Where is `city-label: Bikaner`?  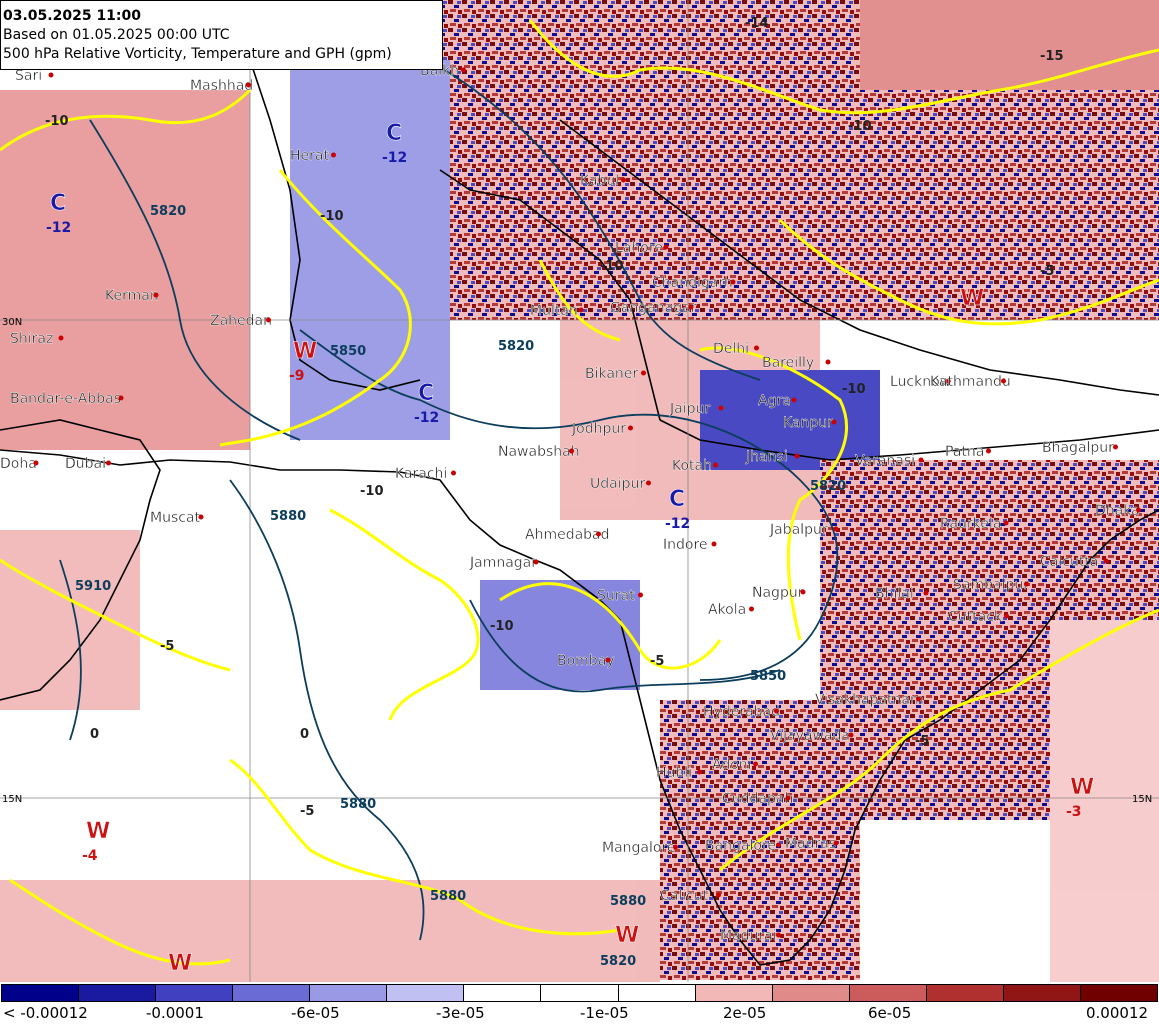 city-label: Bikaner is located at coordinates (611, 374).